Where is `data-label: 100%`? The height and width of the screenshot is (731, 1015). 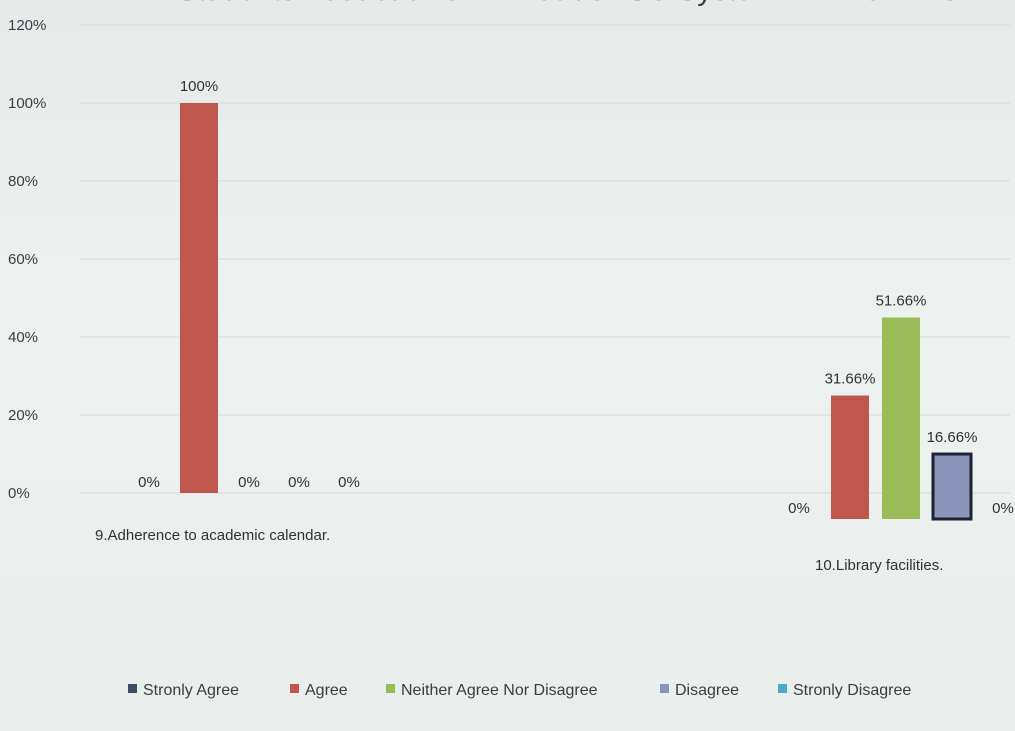
data-label: 100% is located at coordinates (199, 86).